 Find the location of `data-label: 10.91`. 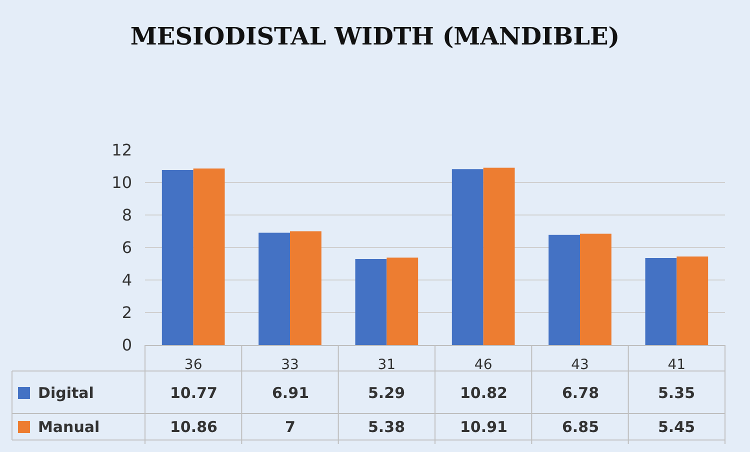

data-label: 10.91 is located at coordinates (484, 427).